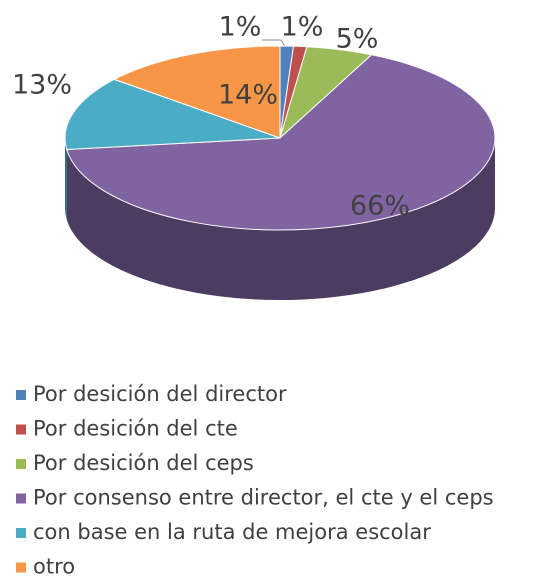 Image resolution: width=559 pixels, height=577 pixels. I want to click on data-label: 14%, so click(248, 95).